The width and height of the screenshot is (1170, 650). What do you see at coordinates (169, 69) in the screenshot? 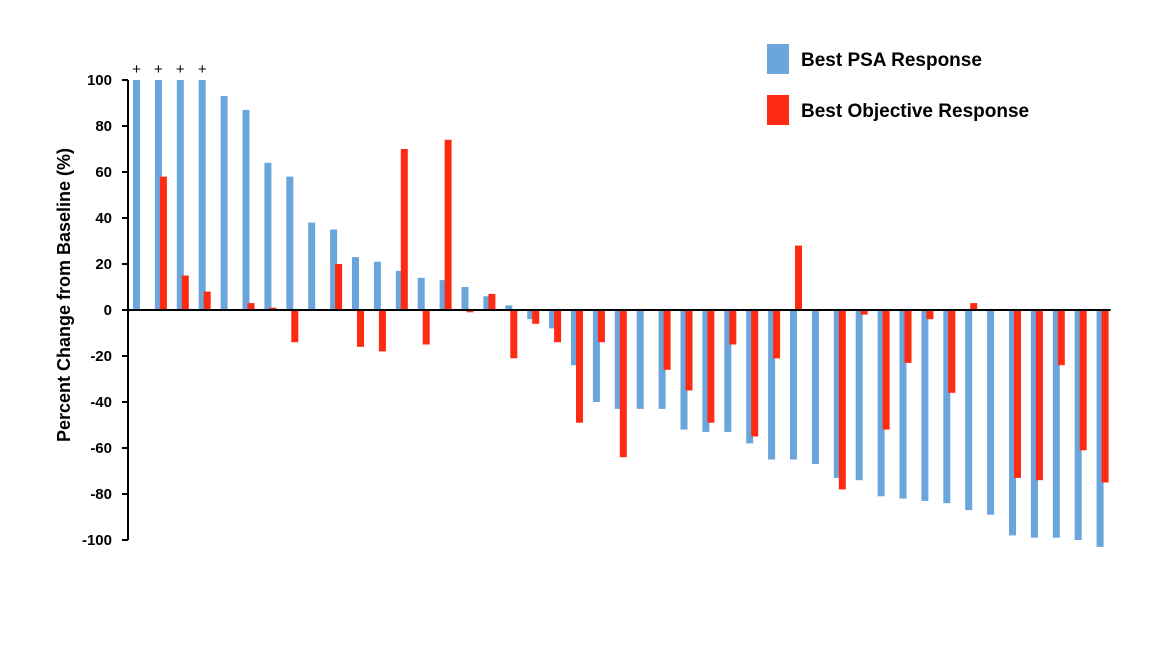
I see `annotations: + + + +` at bounding box center [169, 69].